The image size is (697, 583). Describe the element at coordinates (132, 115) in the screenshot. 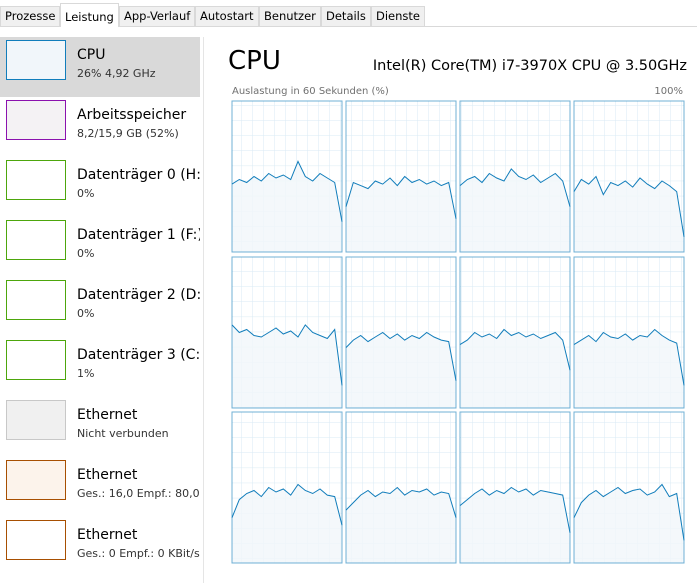

I see `item-name: Arbeitsspeicher` at that location.